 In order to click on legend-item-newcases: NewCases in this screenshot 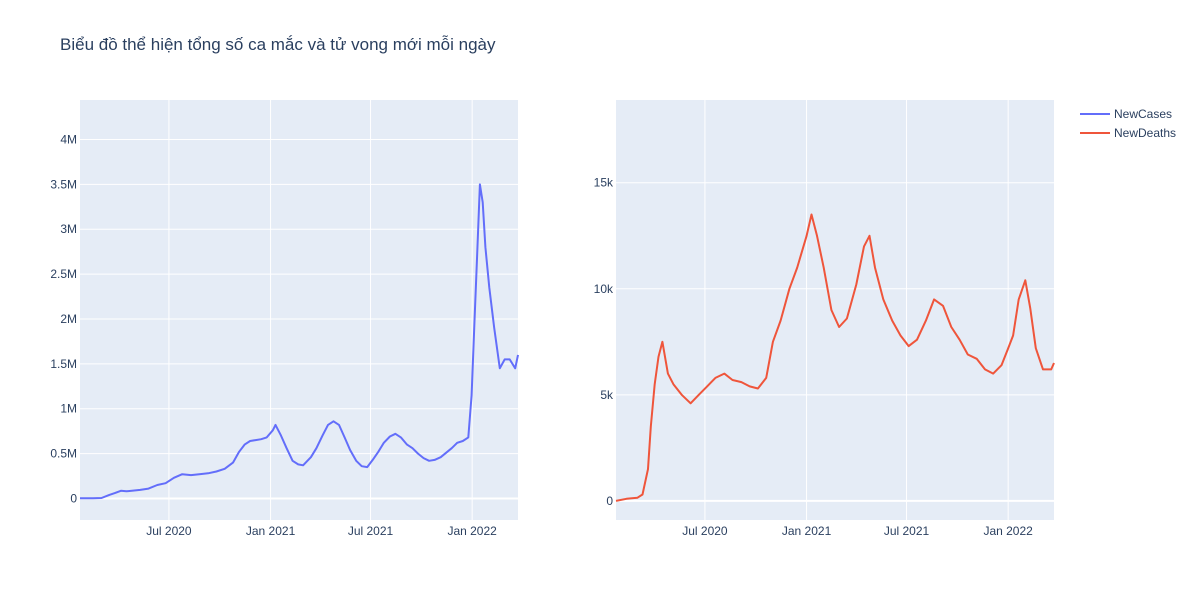, I will do `click(1126, 114)`.